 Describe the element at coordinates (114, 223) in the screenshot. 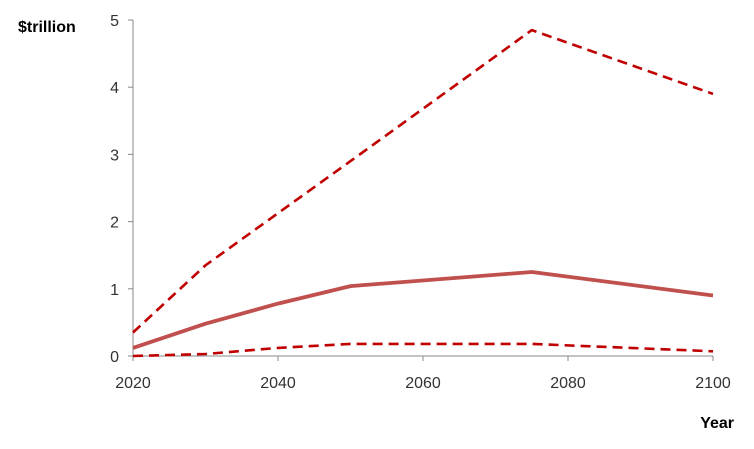

I see `y-tick-label: 2` at that location.